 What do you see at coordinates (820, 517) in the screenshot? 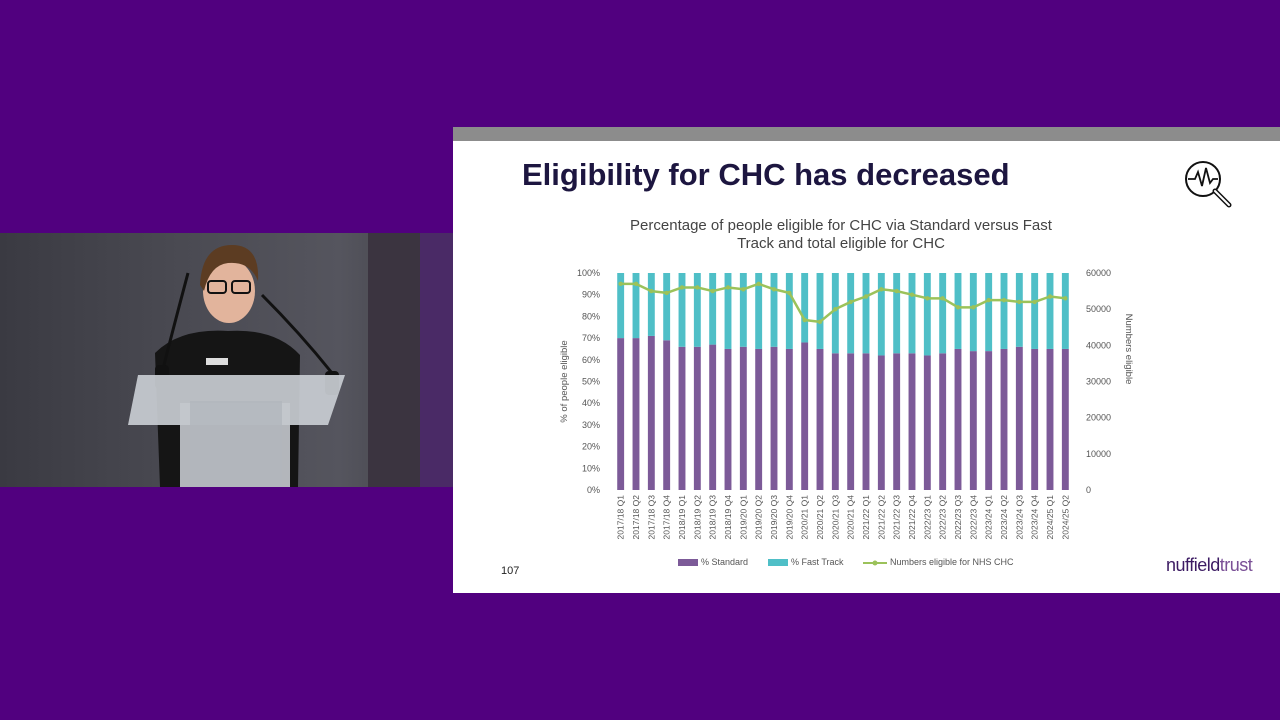
I see `x-tick-label: 2020/21 Q2` at bounding box center [820, 517].